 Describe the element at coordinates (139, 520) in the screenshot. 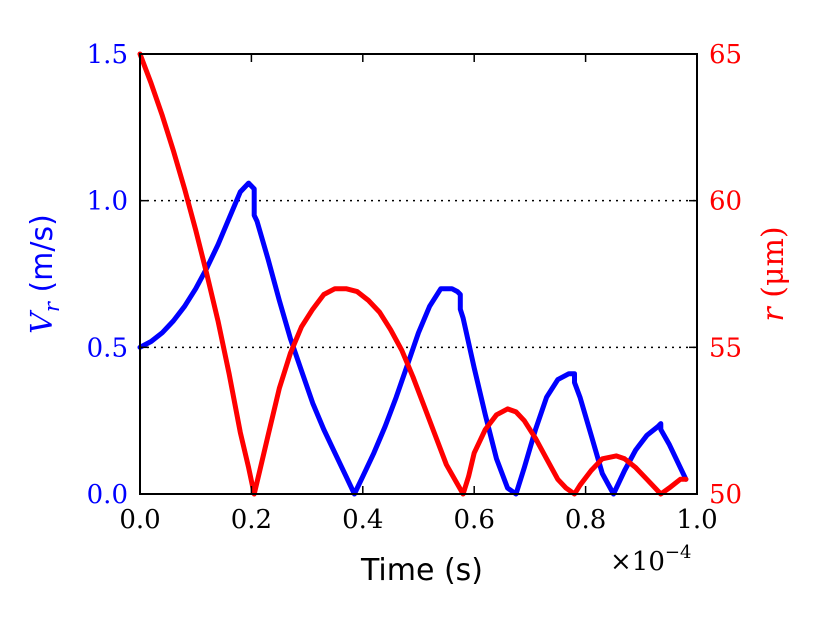

I see `x-tick-label-0: 0.0` at that location.